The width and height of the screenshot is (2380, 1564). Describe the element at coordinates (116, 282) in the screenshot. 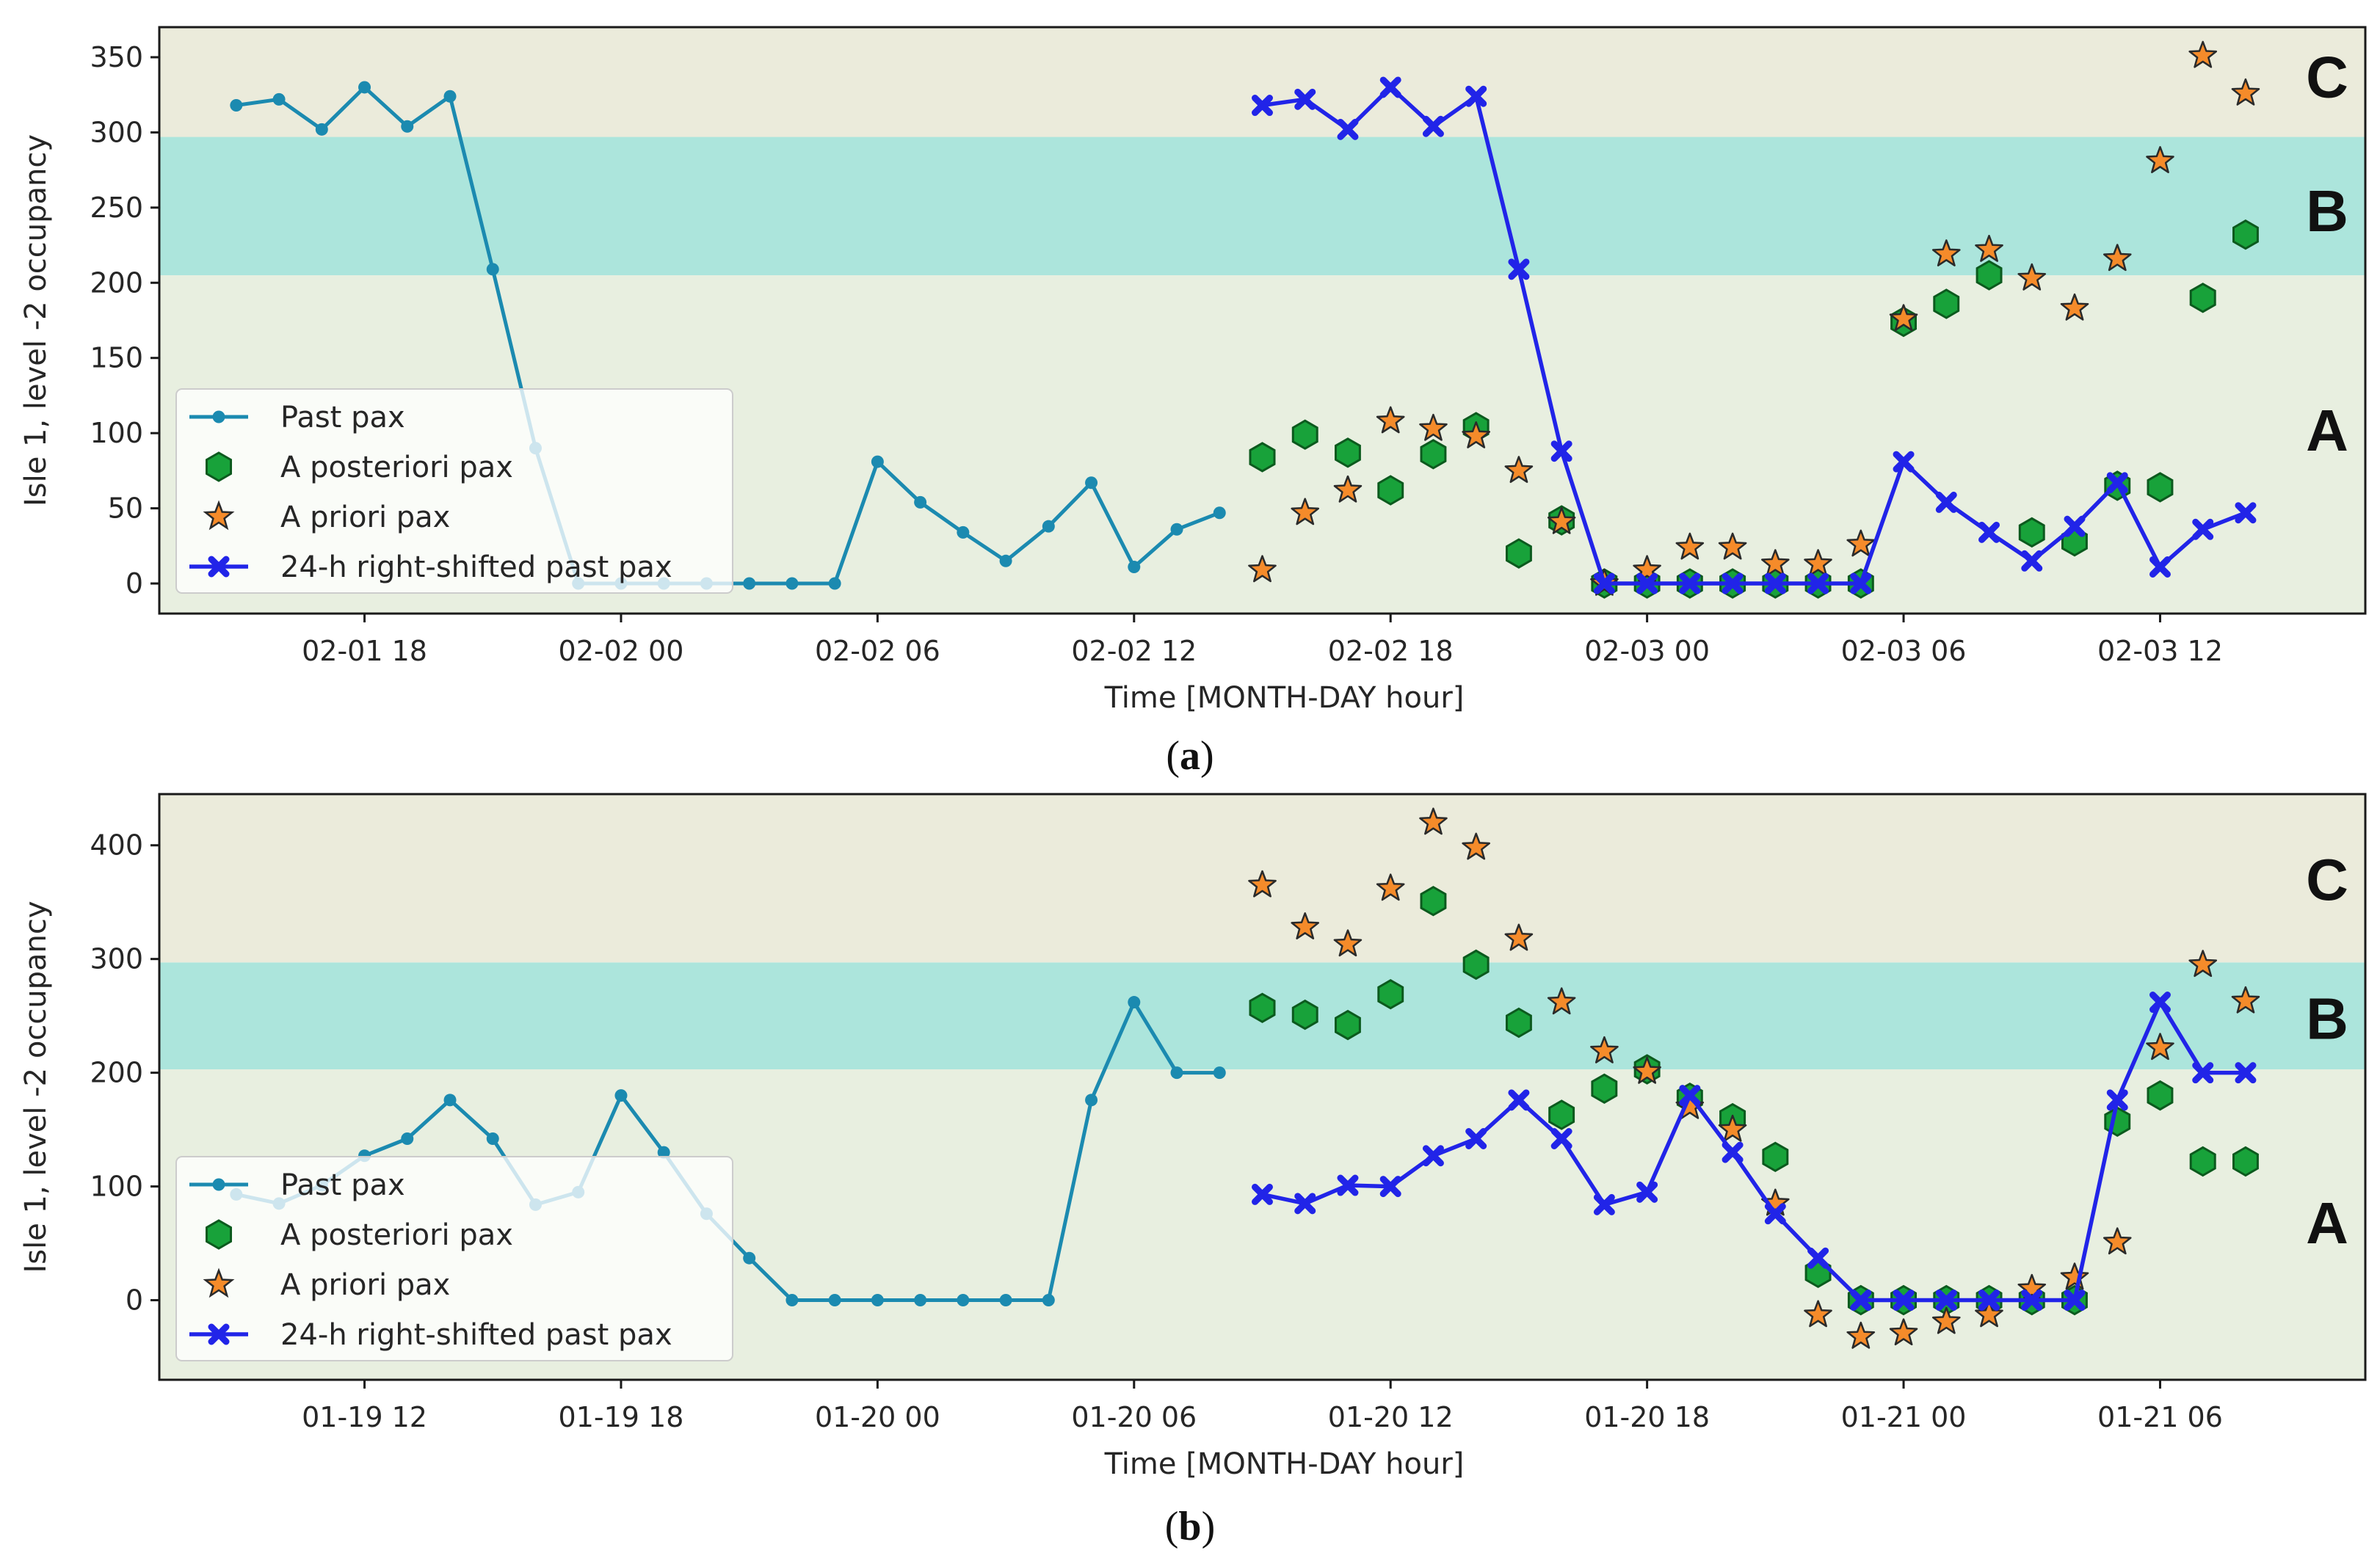

I see `y-tick-label: 200` at that location.